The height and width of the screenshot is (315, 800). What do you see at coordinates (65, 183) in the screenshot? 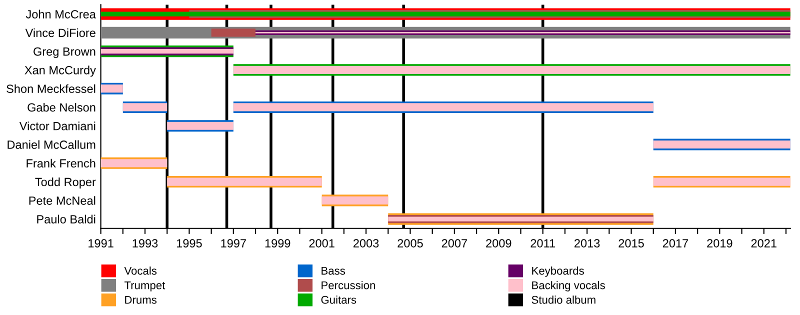
I see `y-tick-label: Todd Roper` at bounding box center [65, 183].